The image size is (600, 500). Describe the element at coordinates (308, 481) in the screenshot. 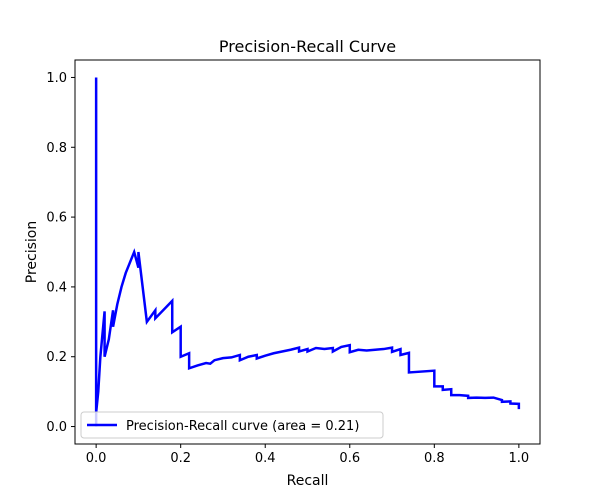

I see `x-axis-label: Recall` at that location.